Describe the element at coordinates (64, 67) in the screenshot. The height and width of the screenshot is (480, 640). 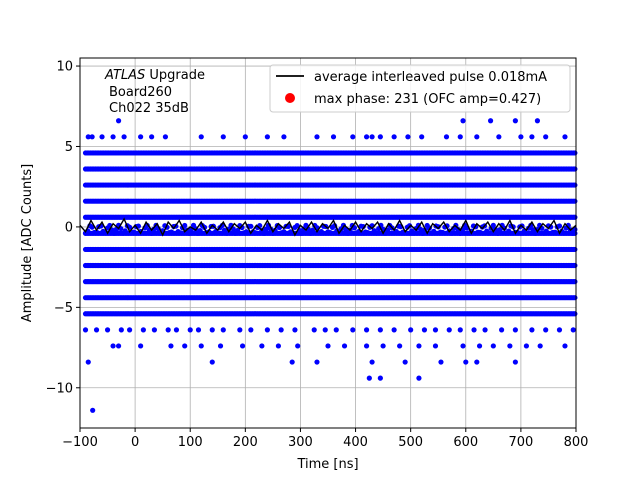
I see `y-tick-label: 10` at that location.